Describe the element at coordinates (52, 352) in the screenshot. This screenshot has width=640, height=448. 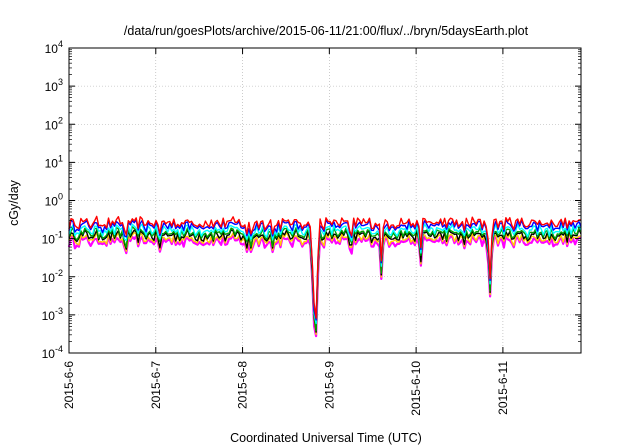
I see `y-tick-label: 10⁻⁴` at that location.